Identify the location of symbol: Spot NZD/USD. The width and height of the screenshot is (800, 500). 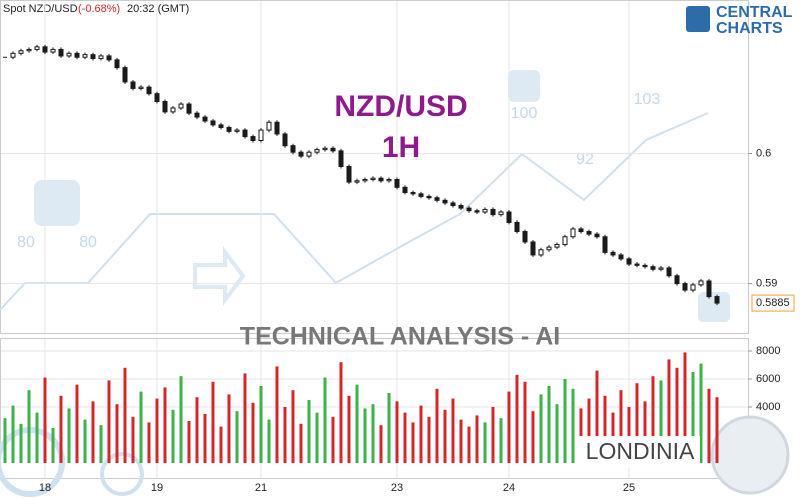
(40, 9).